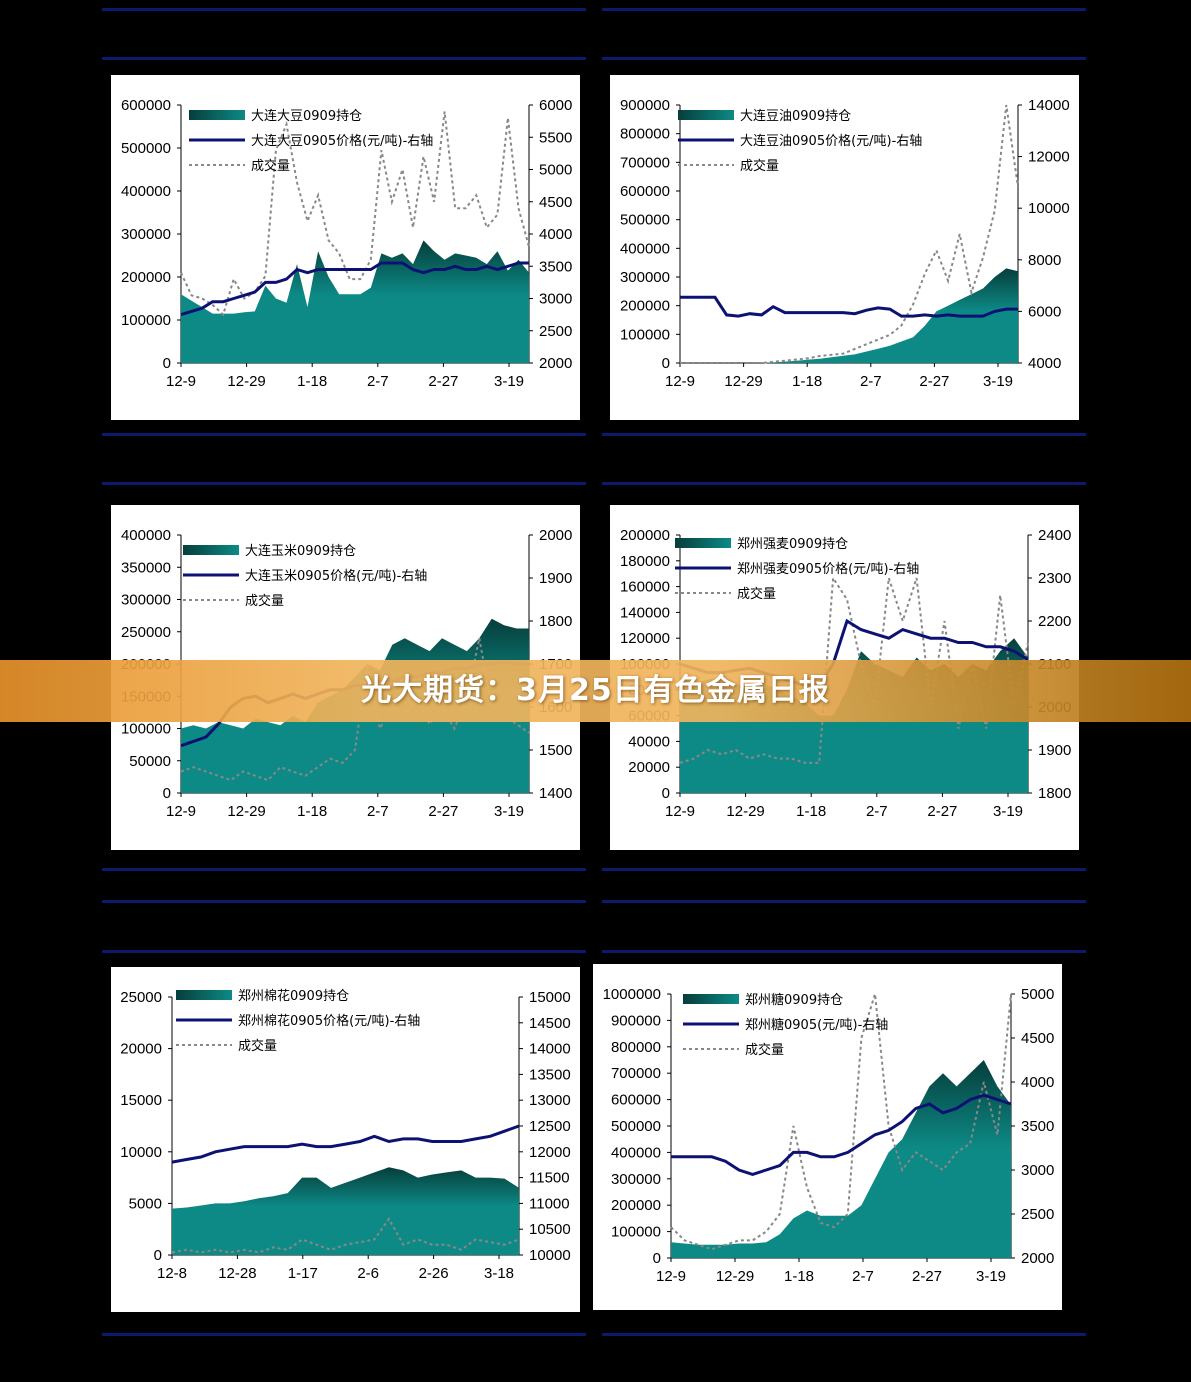  I want to click on left-tick-label: 400000, so click(645, 248).